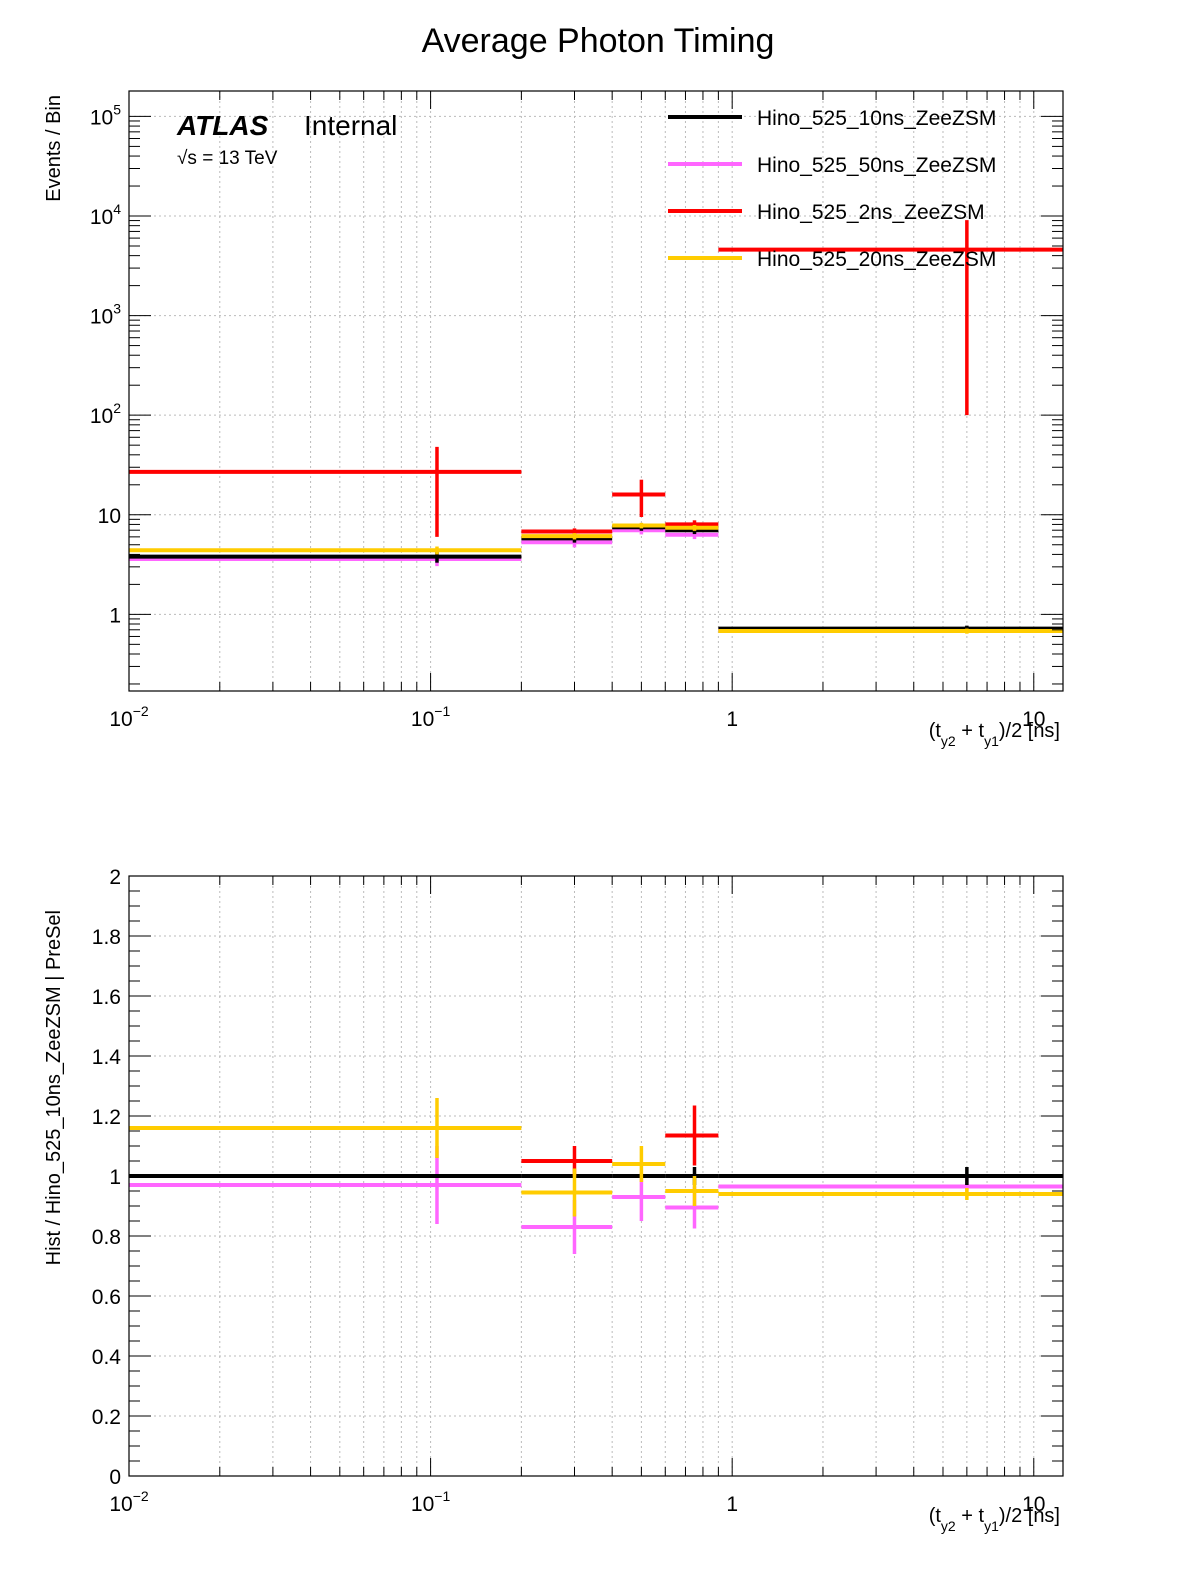  I want to click on bottom-ratio-marks, so click(596, 1176).